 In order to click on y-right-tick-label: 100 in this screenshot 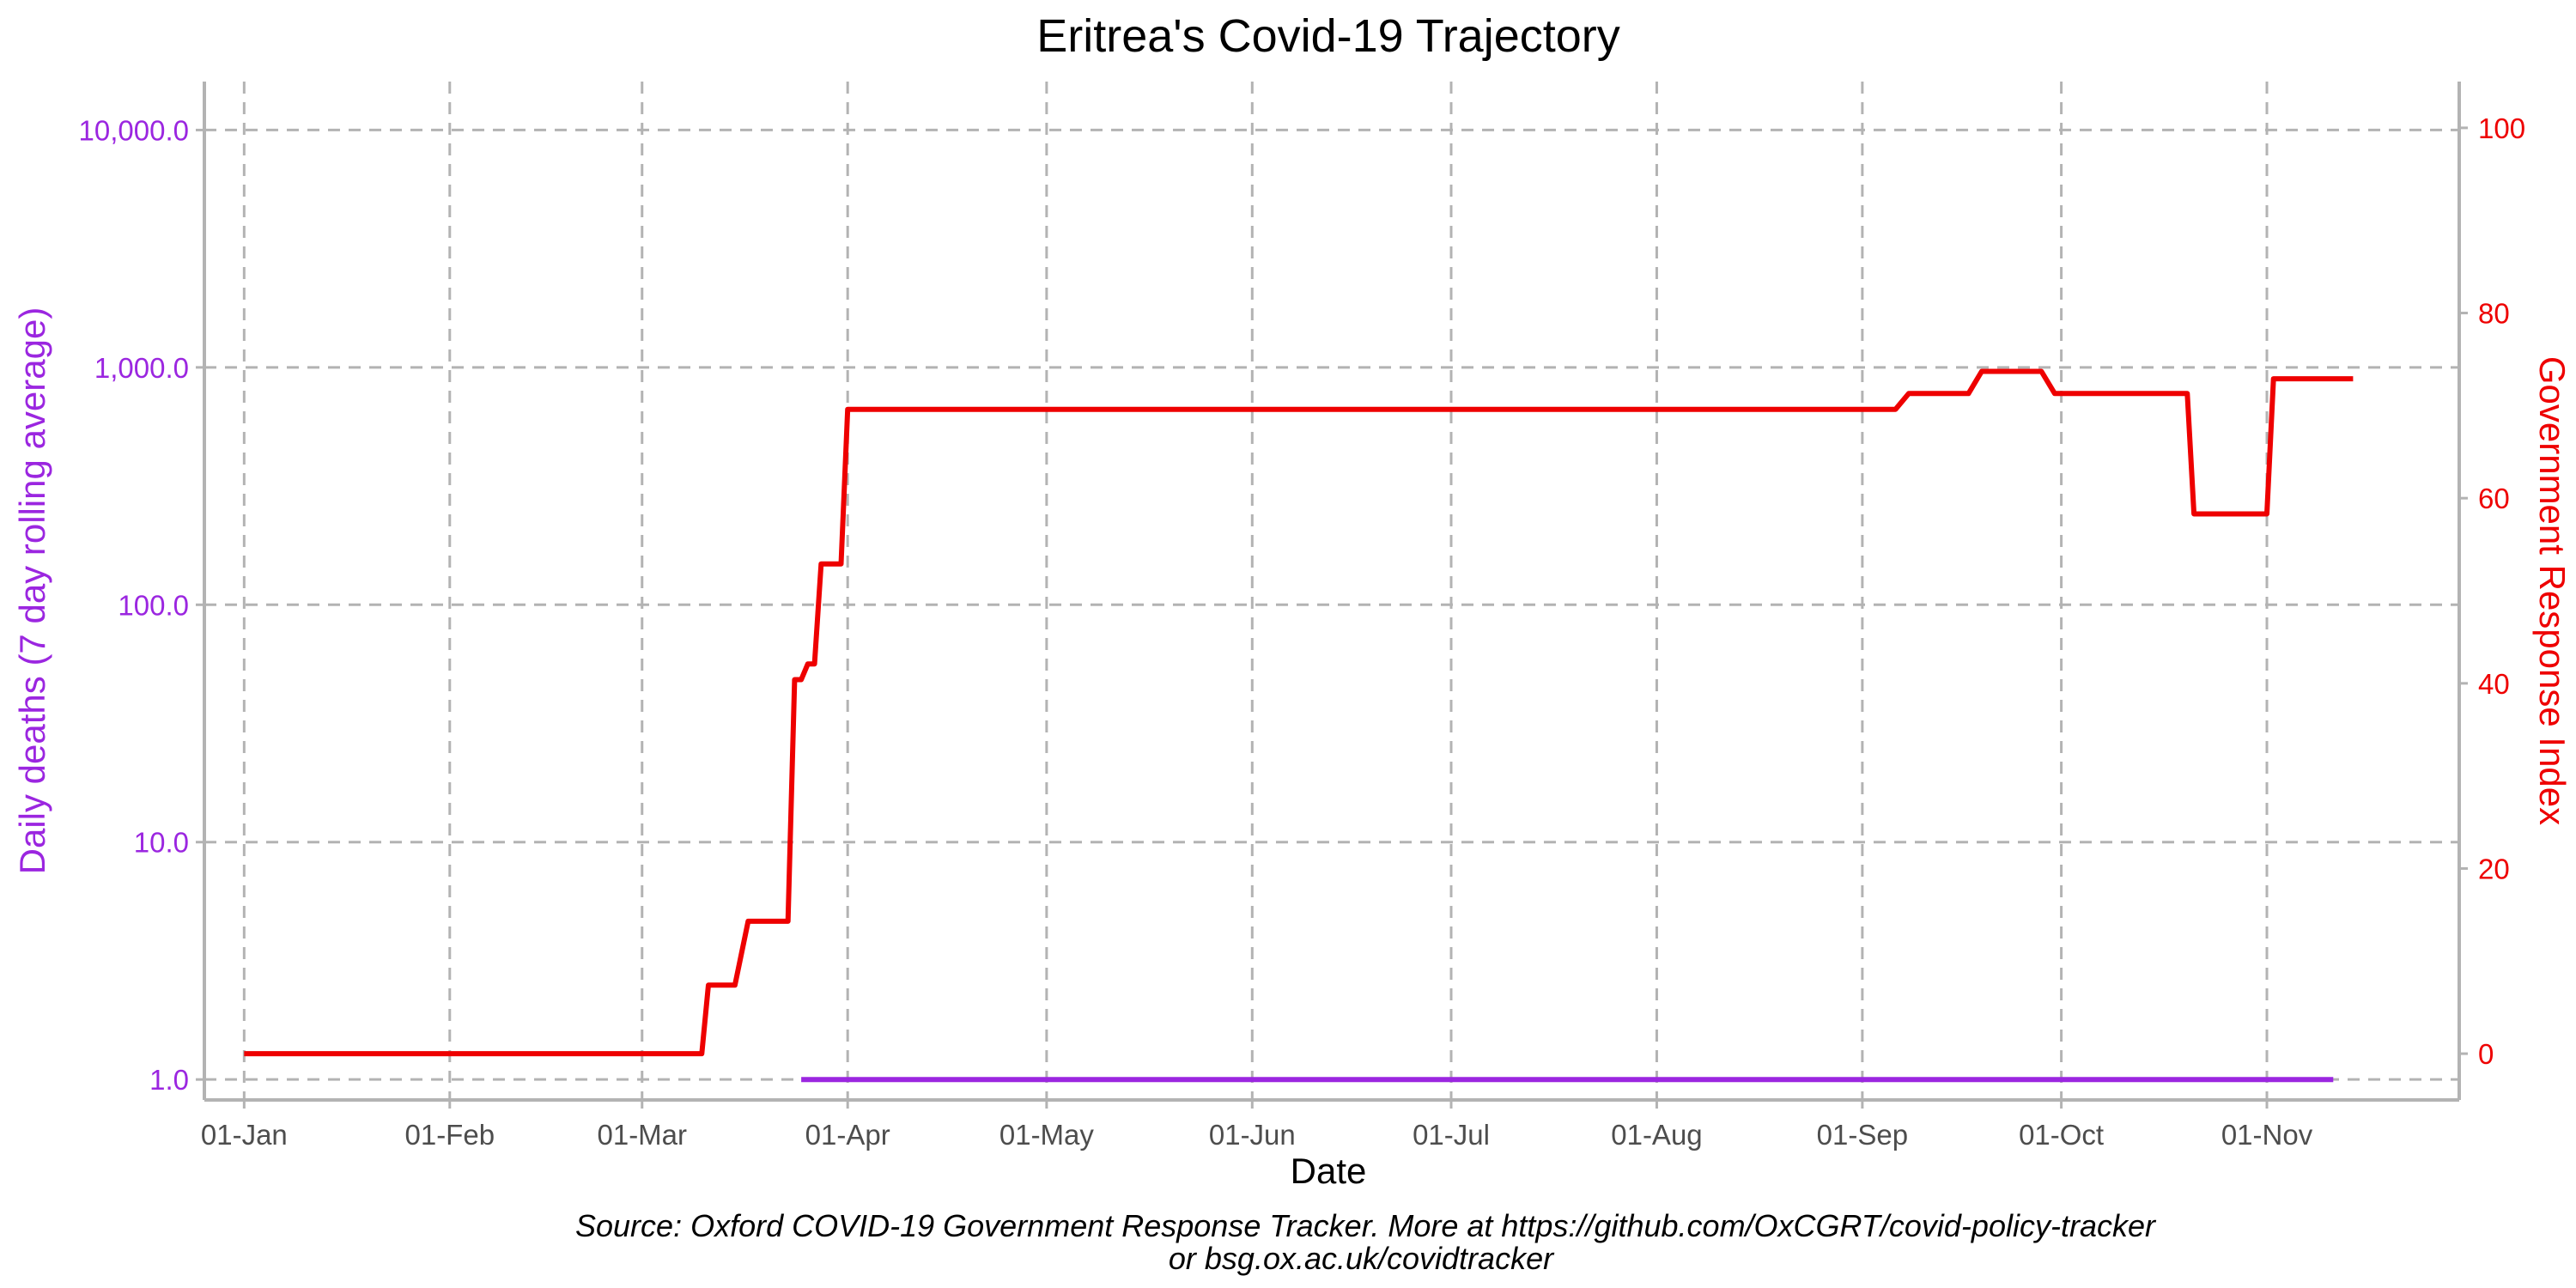, I will do `click(2501, 128)`.